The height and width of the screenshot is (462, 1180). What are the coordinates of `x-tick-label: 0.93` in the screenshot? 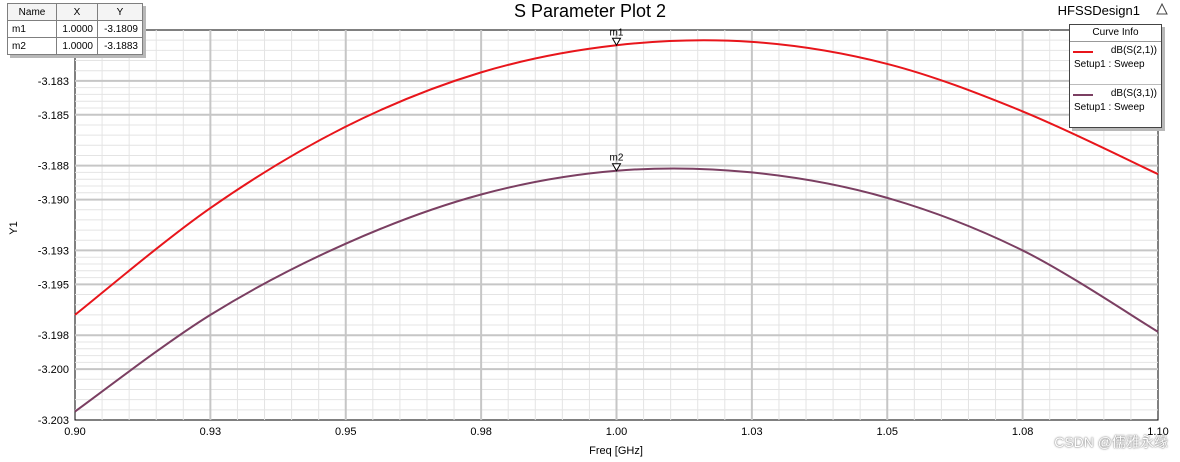 It's located at (210, 432).